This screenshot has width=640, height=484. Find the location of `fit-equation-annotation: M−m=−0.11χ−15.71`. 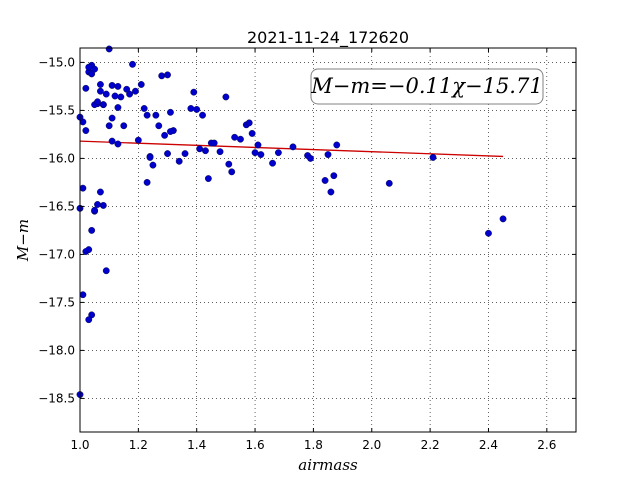

fit-equation-annotation: M−m=−0.11χ−15.71 is located at coordinates (427, 86).